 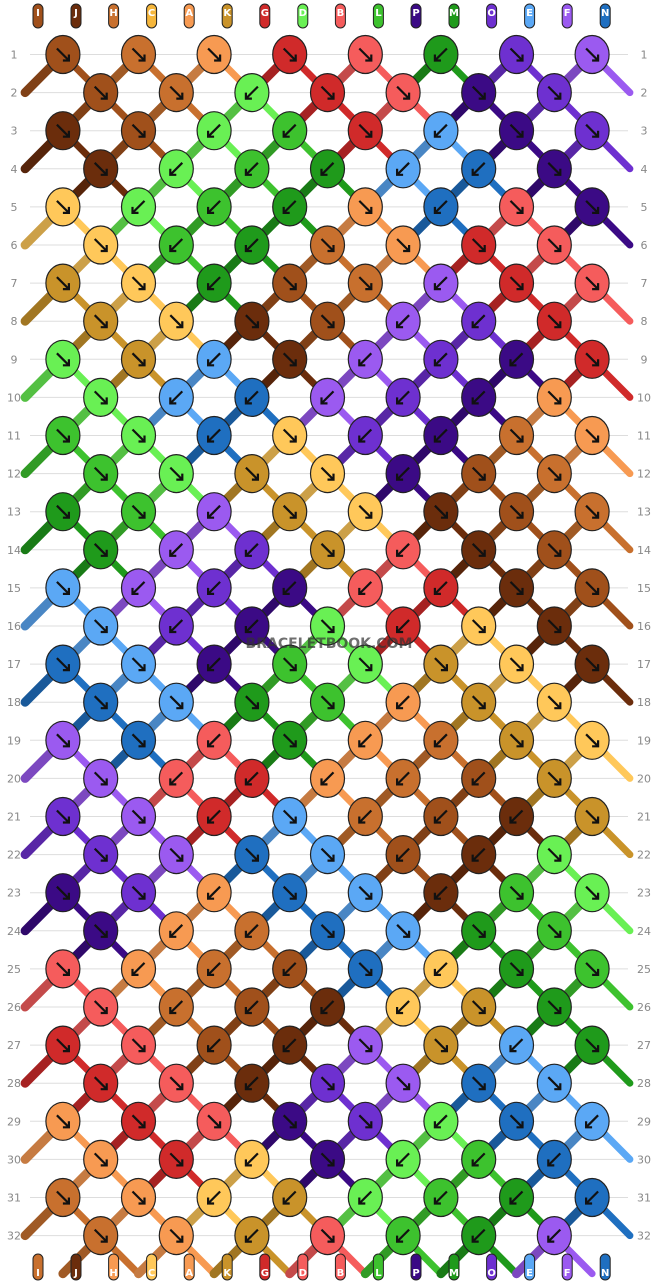 What do you see at coordinates (14, 778) in the screenshot?
I see `row-label-left: 20` at bounding box center [14, 778].